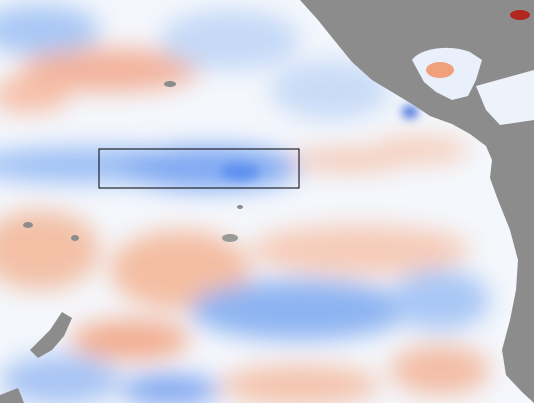 The image size is (534, 403). I want to click on nino-region-box, so click(199, 168).